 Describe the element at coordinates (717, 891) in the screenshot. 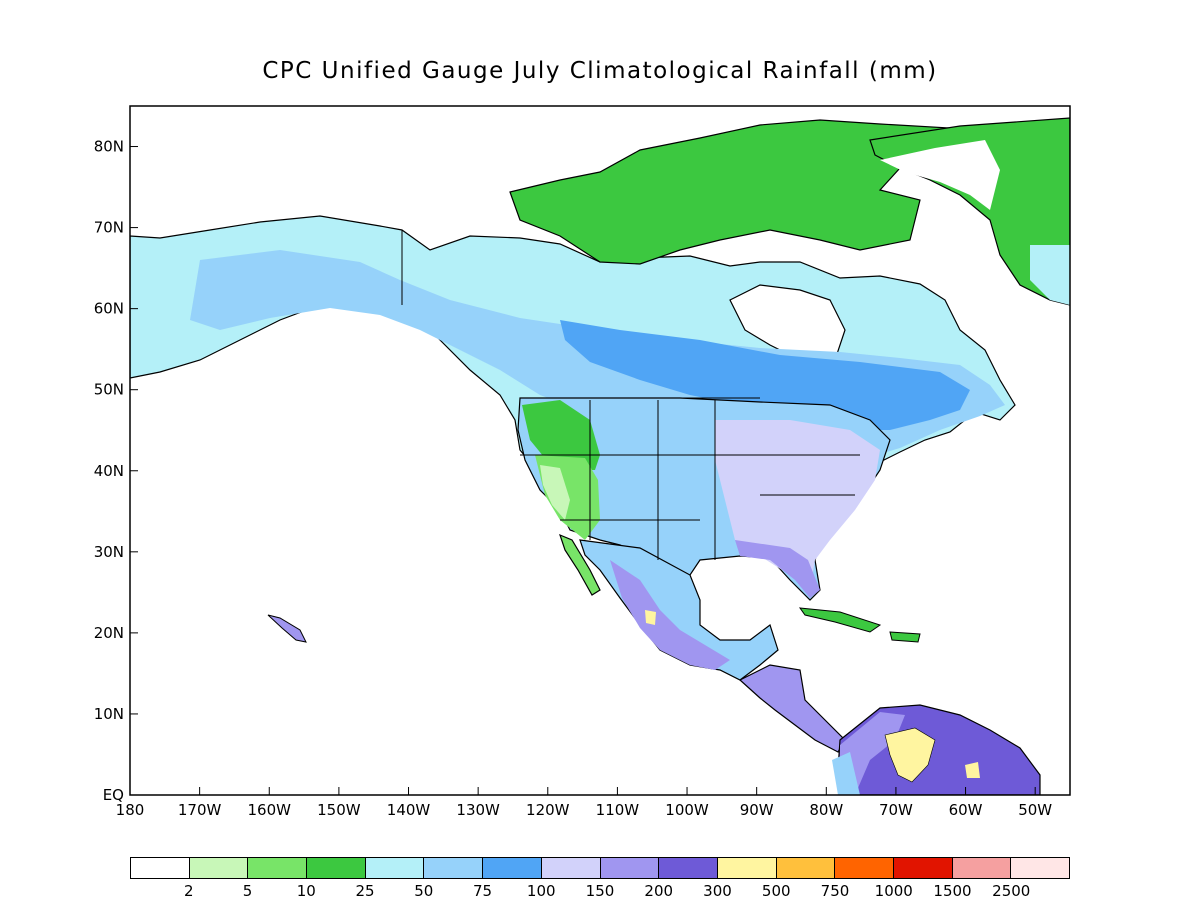

I see `legend-label: 300` at that location.